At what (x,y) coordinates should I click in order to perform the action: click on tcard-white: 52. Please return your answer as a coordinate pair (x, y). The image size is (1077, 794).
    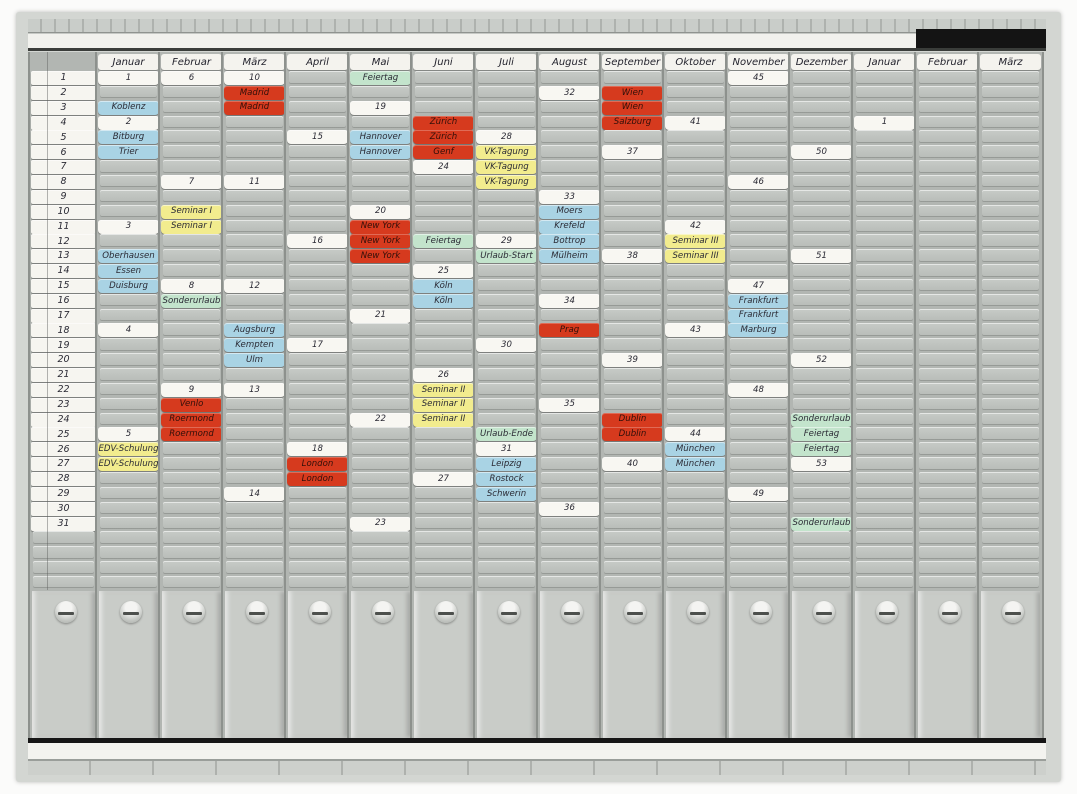
    Looking at the image, I should click on (821, 360).